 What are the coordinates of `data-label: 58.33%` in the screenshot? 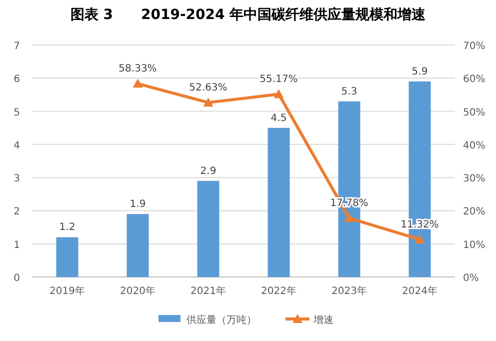 It's located at (137, 69).